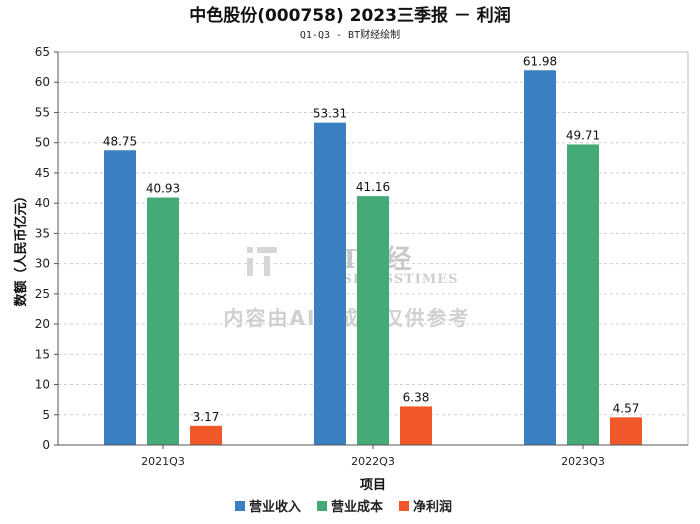 The width and height of the screenshot is (700, 524). What do you see at coordinates (42, 385) in the screenshot?
I see `y-tick-label: 10` at bounding box center [42, 385].